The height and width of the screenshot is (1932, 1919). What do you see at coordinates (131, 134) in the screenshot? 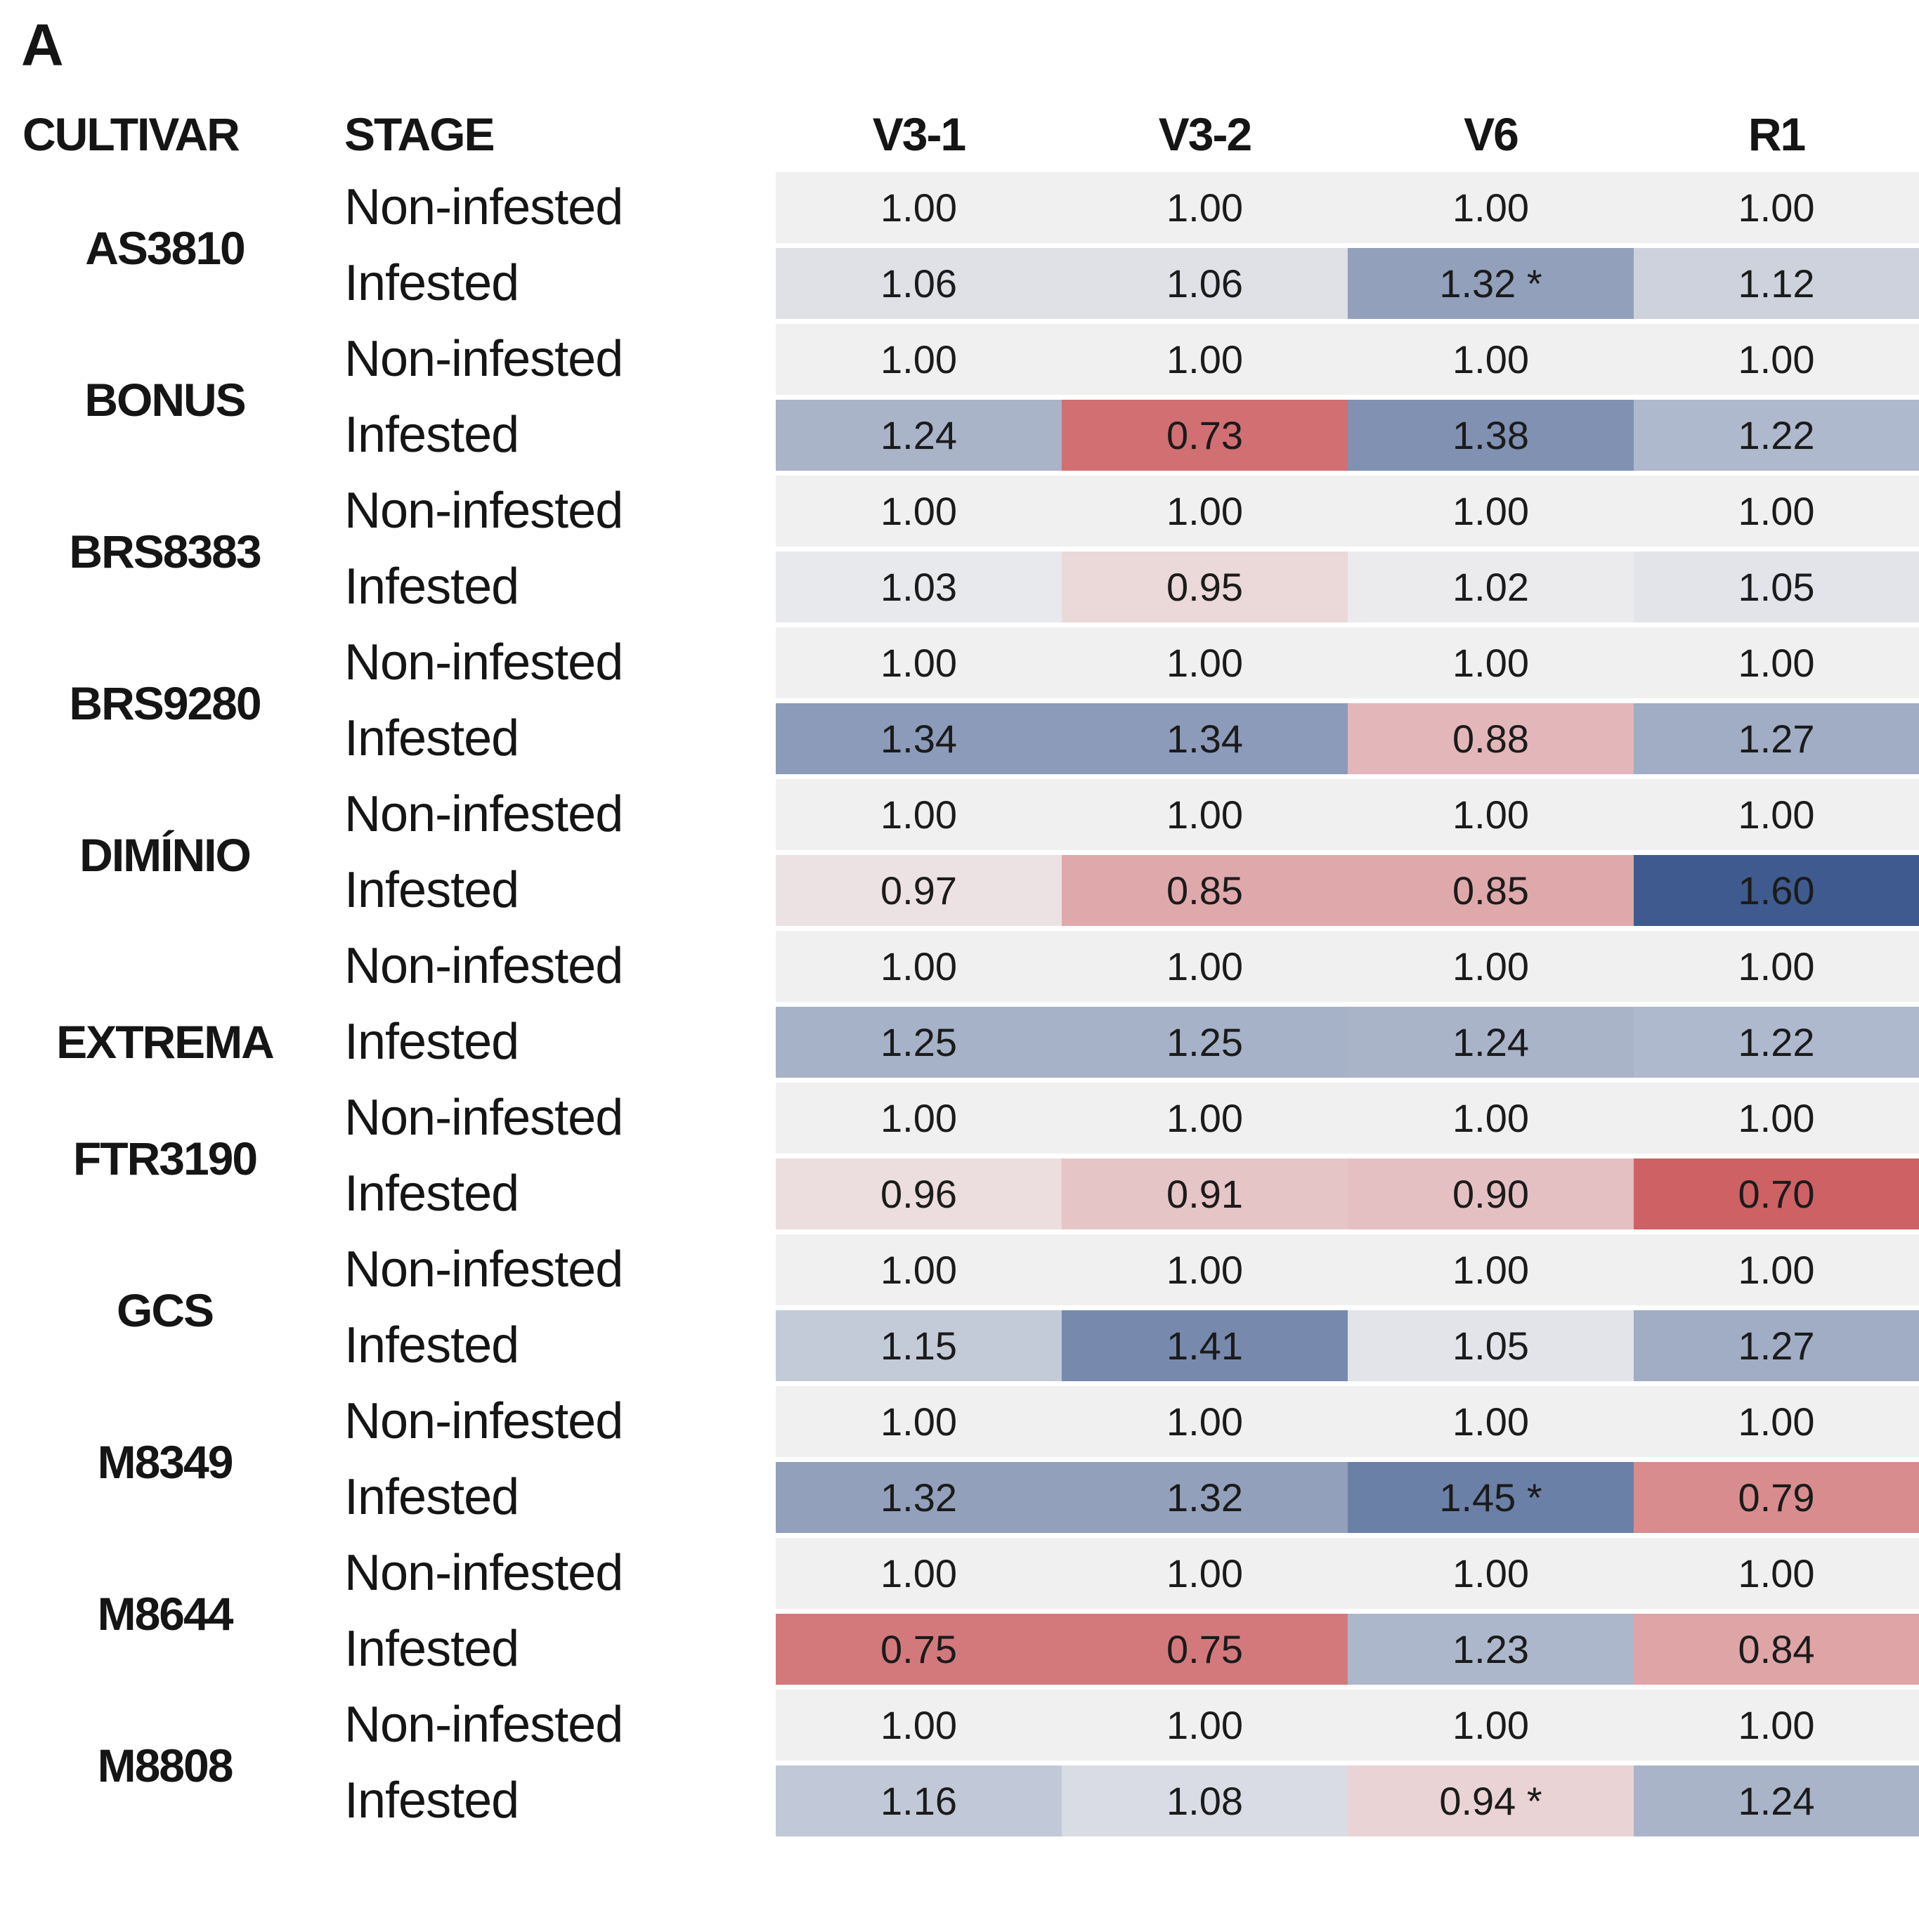
I see `column-header-cultivar: CULTIVAR` at bounding box center [131, 134].